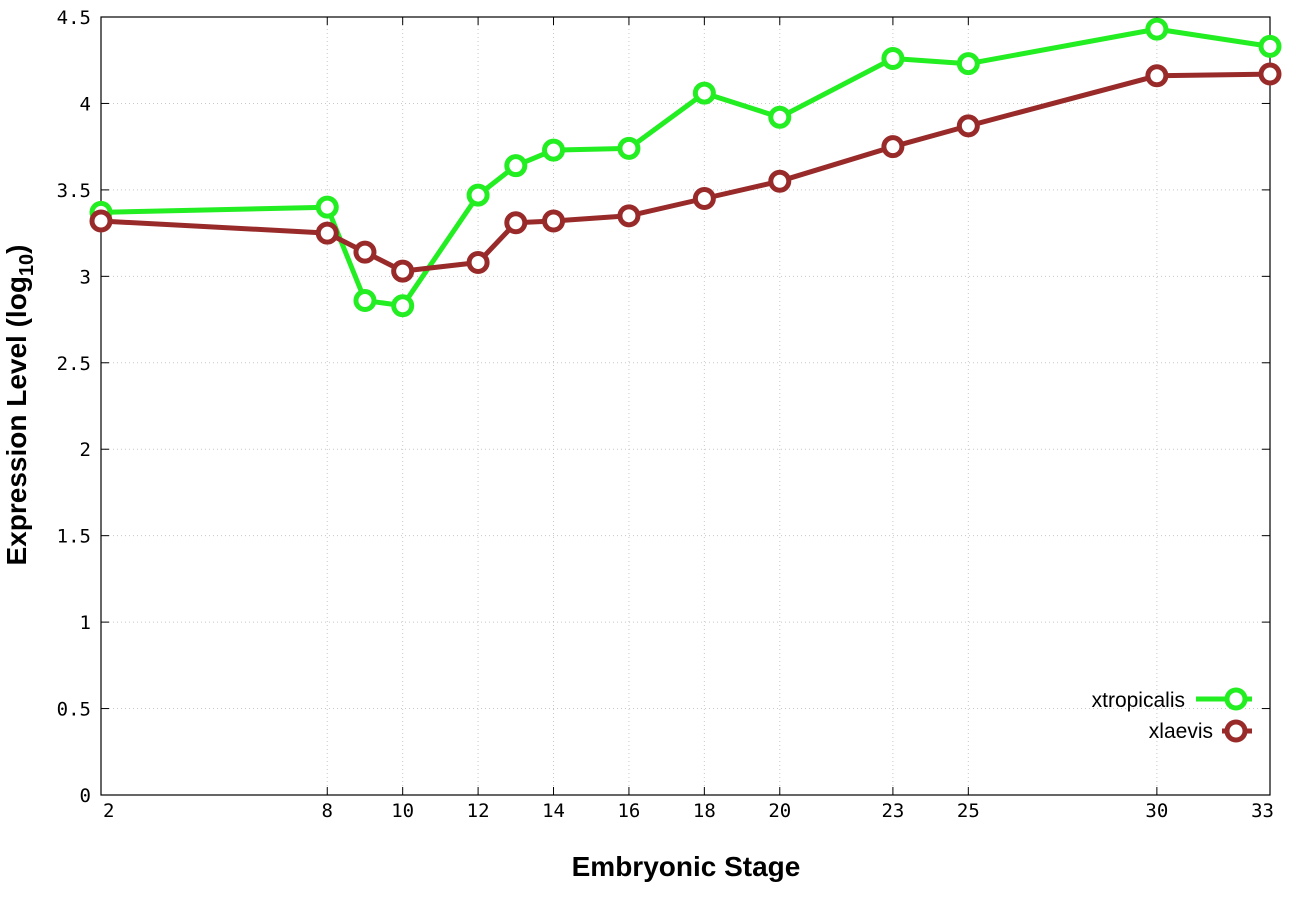 The width and height of the screenshot is (1296, 907). I want to click on legend-entry-xtropicalis: xtropicalis, so click(1172, 699).